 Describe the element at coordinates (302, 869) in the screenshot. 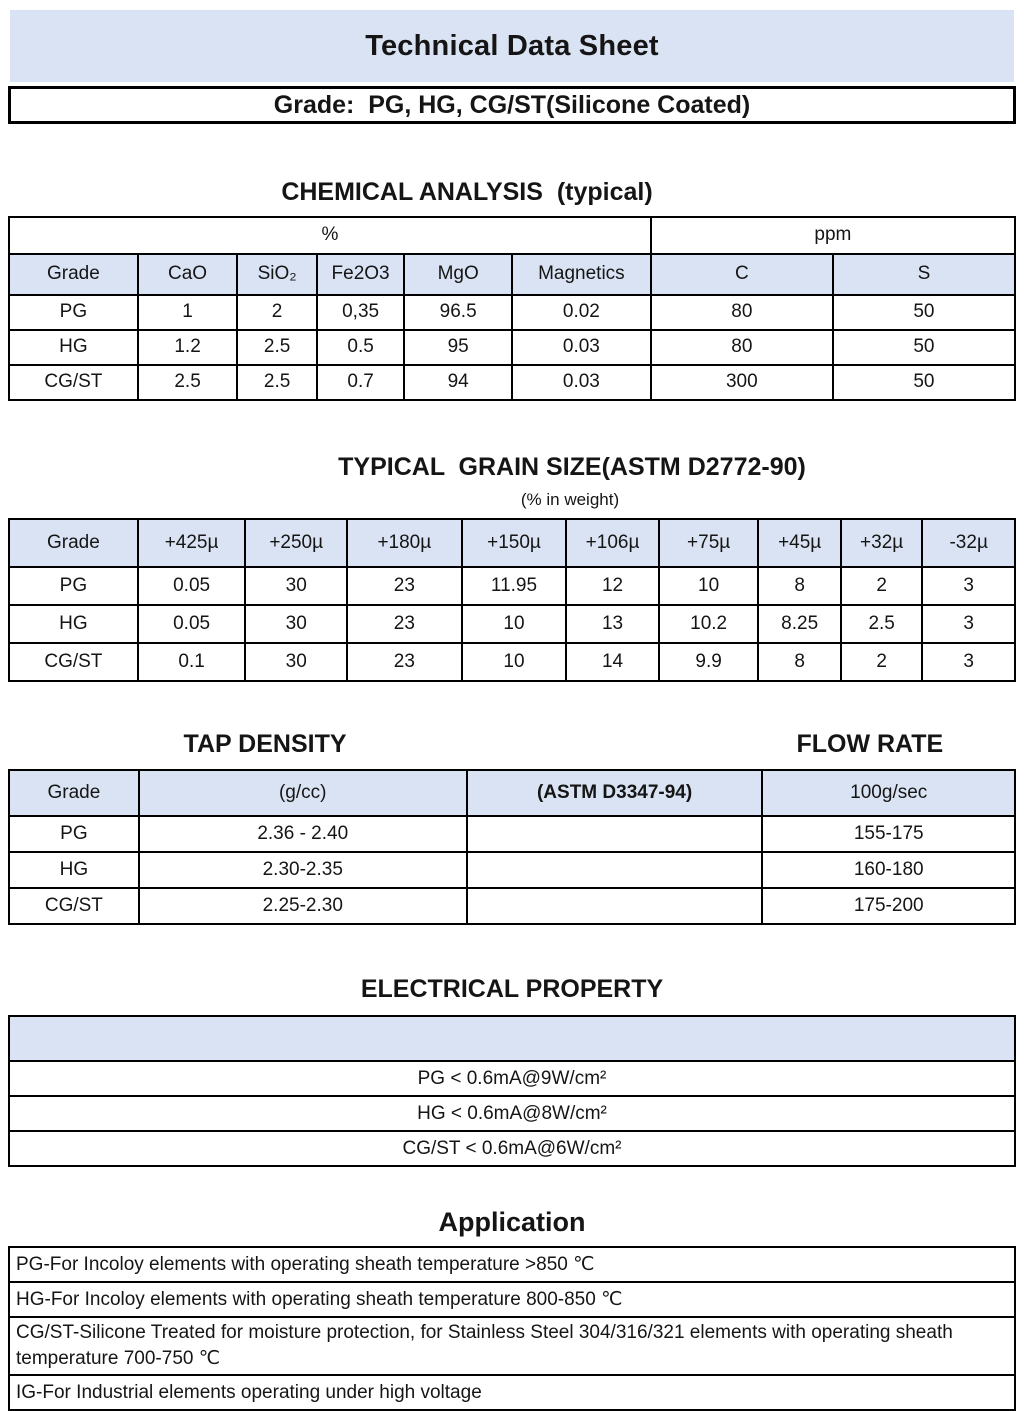

I see `table-cell: 2.30-2.35` at that location.